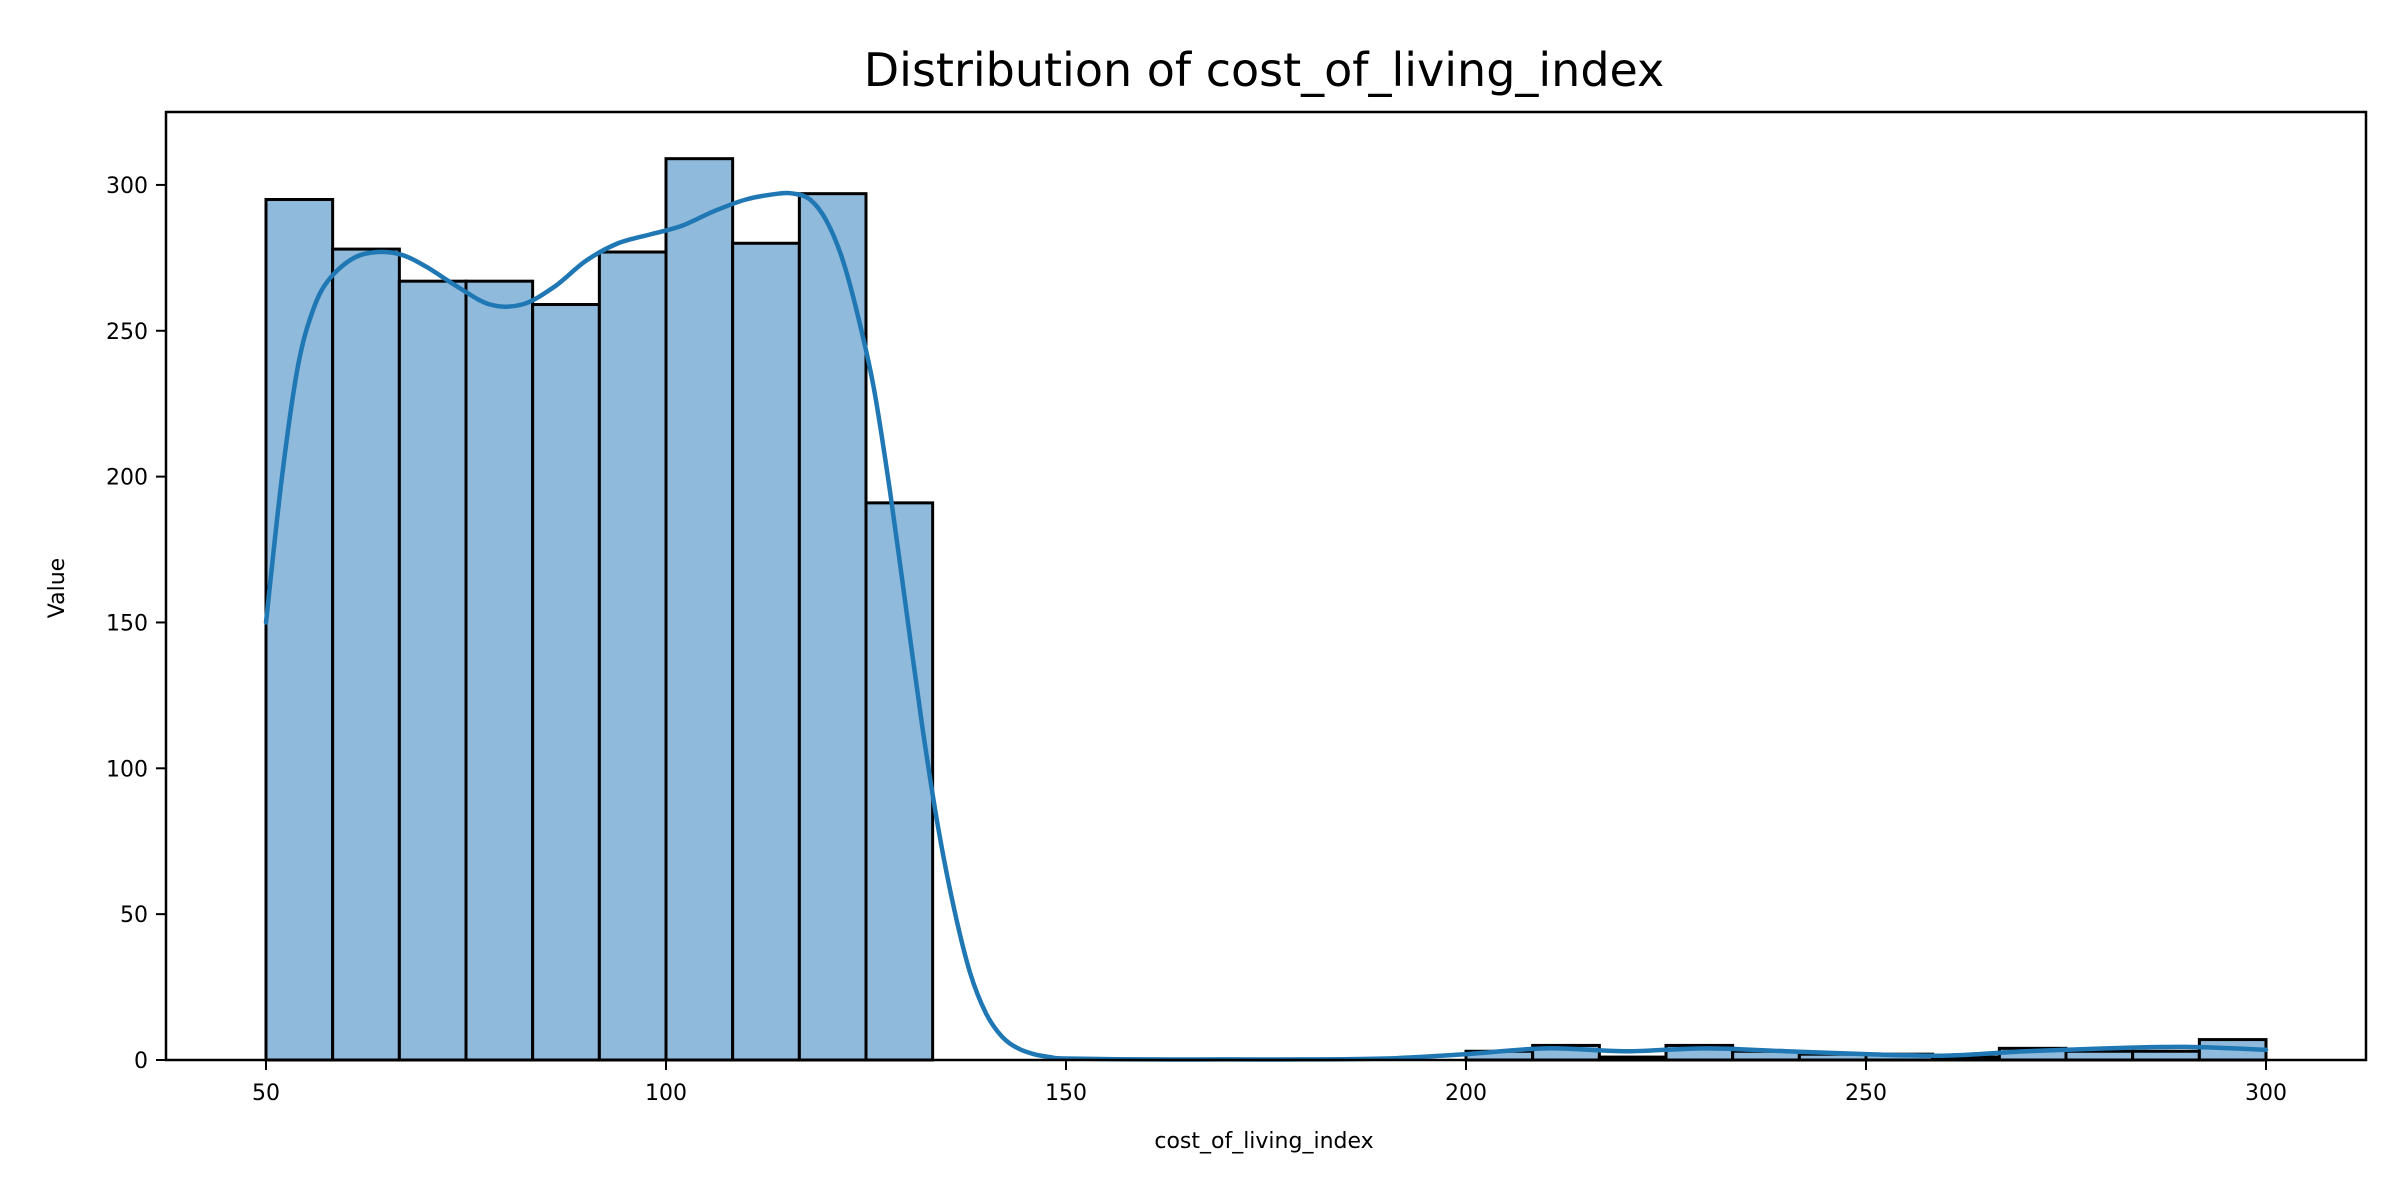 The height and width of the screenshot is (1200, 2400). What do you see at coordinates (1466, 1093) in the screenshot?
I see `x-tick-label-200: 200` at bounding box center [1466, 1093].